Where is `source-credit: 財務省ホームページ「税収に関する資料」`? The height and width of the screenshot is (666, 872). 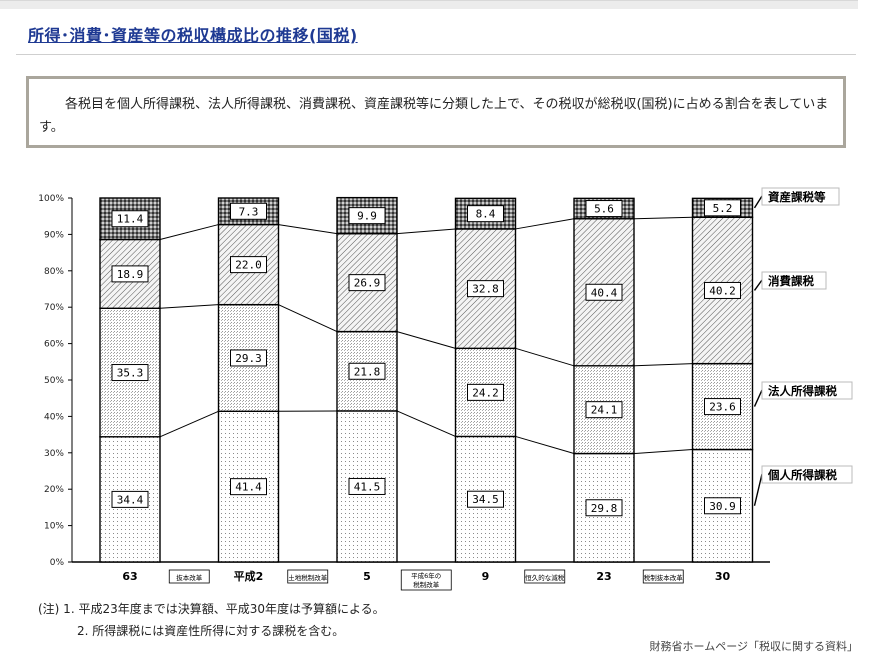 source-credit: 財務省ホームページ「税収に関する資料」 is located at coordinates (753, 646).